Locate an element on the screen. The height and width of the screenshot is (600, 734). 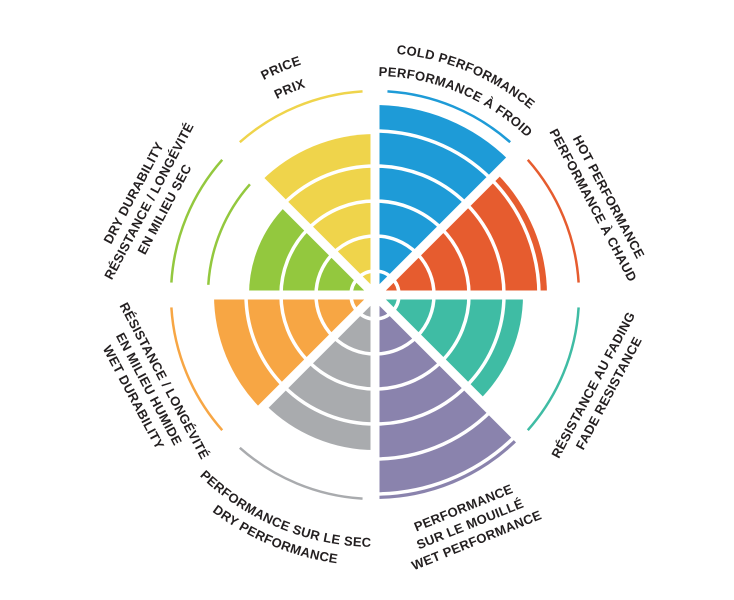
rim-arc-dry-performance is located at coordinates (301, 473).